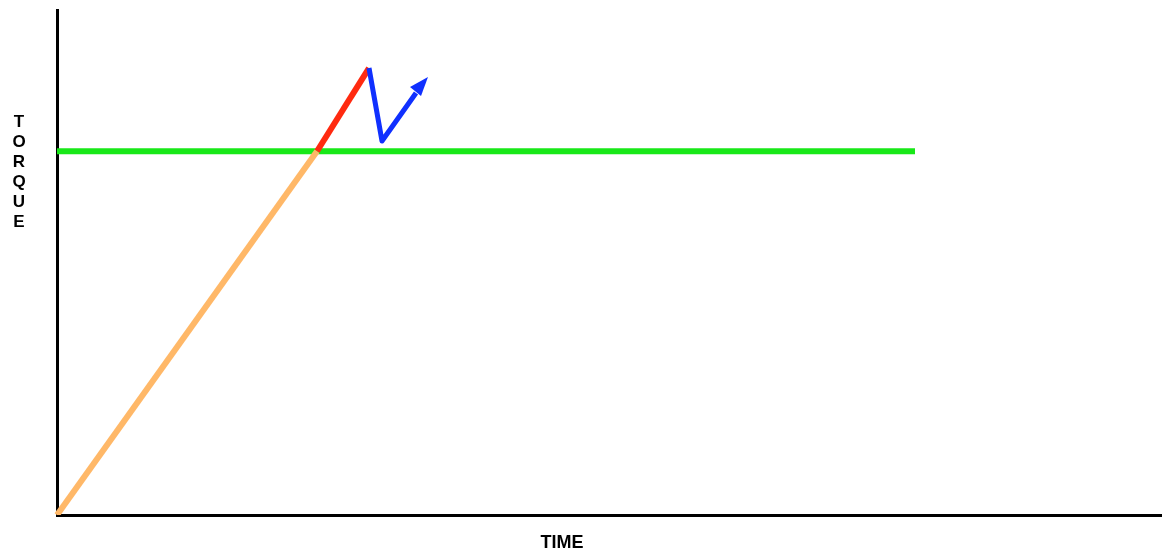  What do you see at coordinates (562, 542) in the screenshot?
I see `x-axis-title: TIME` at bounding box center [562, 542].